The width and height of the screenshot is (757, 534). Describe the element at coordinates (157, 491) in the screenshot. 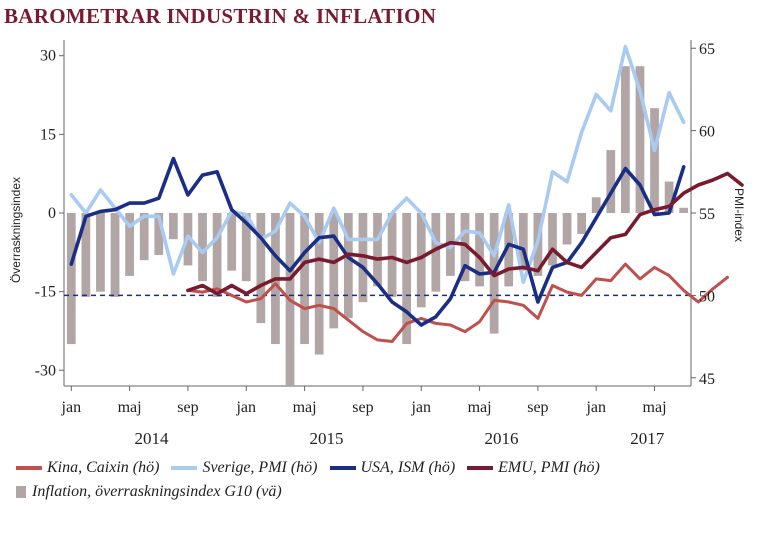

I see `legend-label-inflation: Inflation, överraskningsindex G10 (vä)` at that location.